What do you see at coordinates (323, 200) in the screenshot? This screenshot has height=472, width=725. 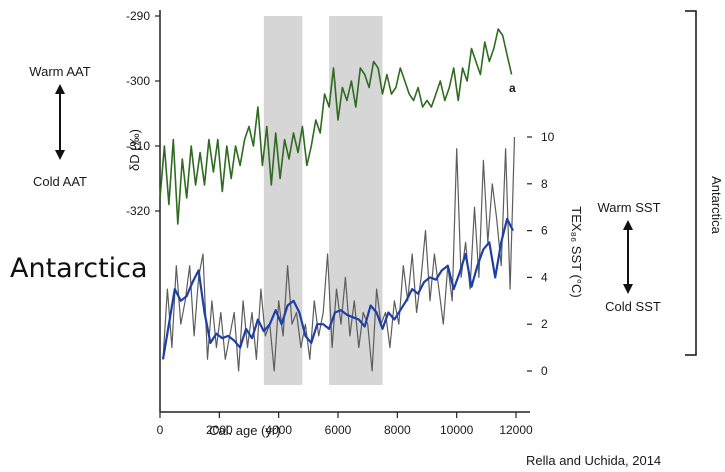 I see `shaded-intervals` at bounding box center [323, 200].